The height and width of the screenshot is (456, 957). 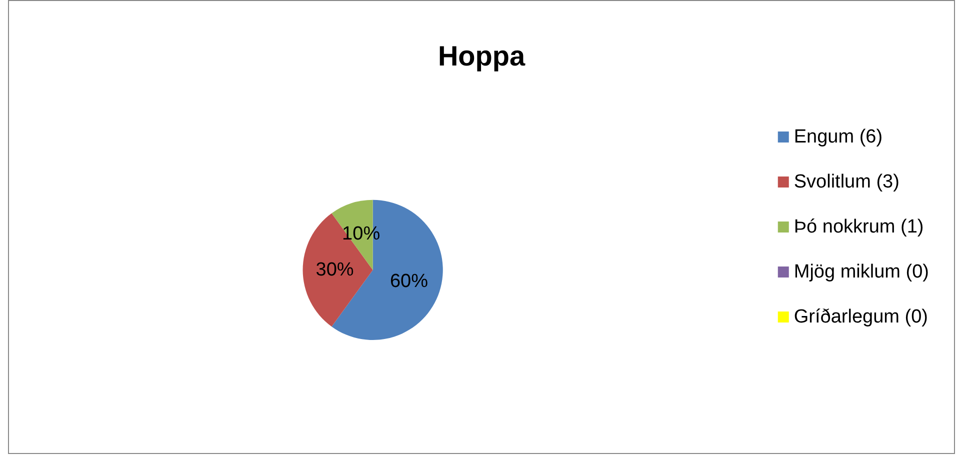 What do you see at coordinates (335, 269) in the screenshot?
I see `data-label: 30%` at bounding box center [335, 269].